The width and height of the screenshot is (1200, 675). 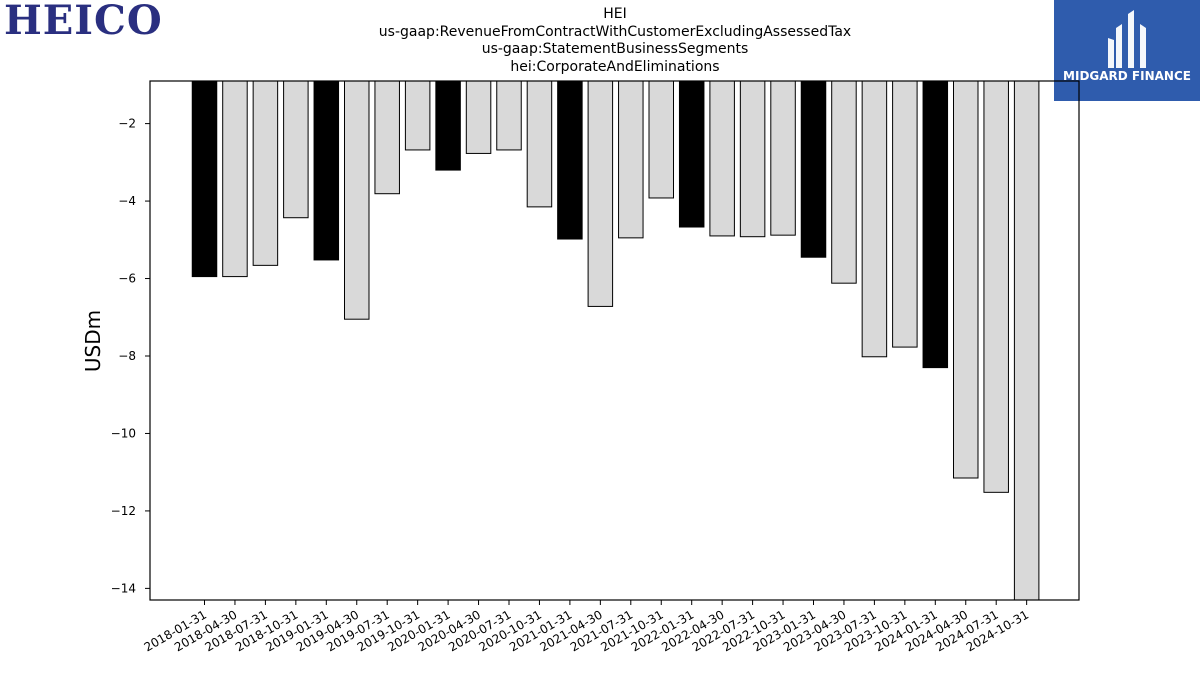 I want to click on midgard-finance-logo: MIDGARD FINANCE, so click(x=1127, y=50).